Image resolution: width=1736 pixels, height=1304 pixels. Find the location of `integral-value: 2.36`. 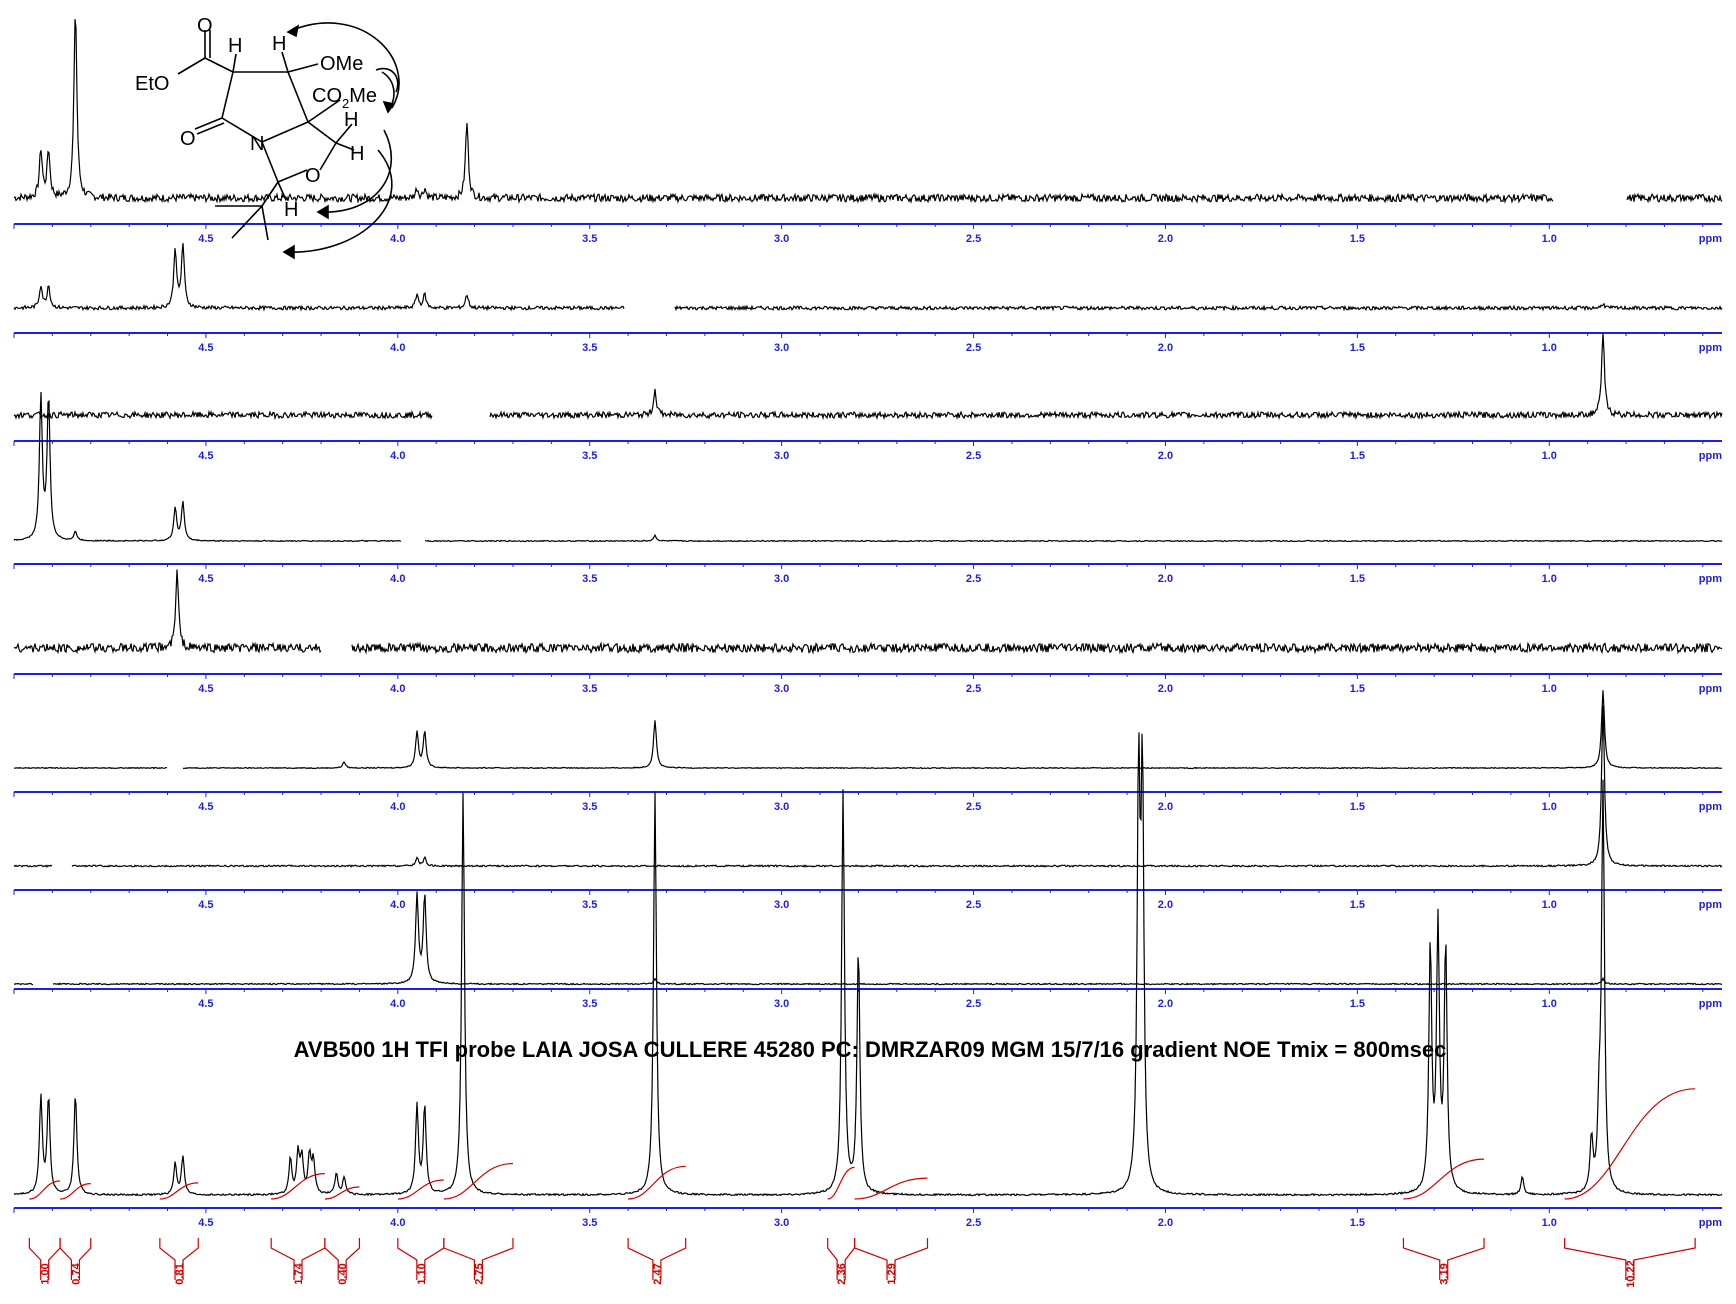

integral-value: 2.36 is located at coordinates (842, 1273).